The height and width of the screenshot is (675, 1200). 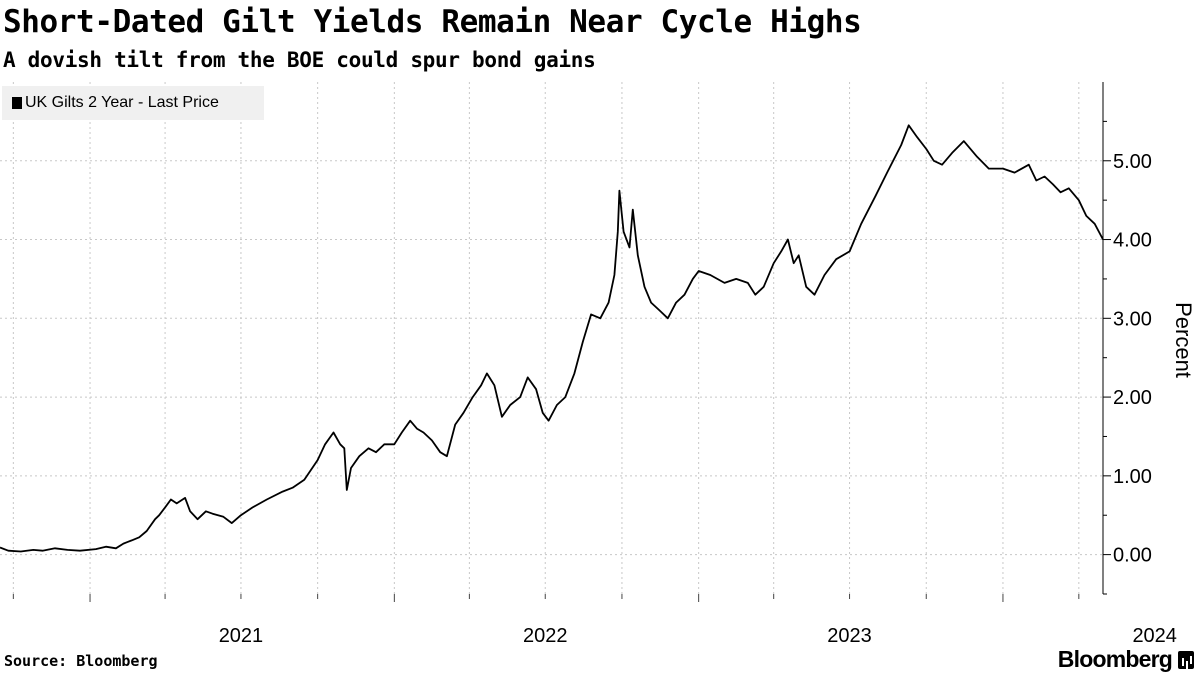 I want to click on x-tick-label: 2022, so click(x=545, y=636).